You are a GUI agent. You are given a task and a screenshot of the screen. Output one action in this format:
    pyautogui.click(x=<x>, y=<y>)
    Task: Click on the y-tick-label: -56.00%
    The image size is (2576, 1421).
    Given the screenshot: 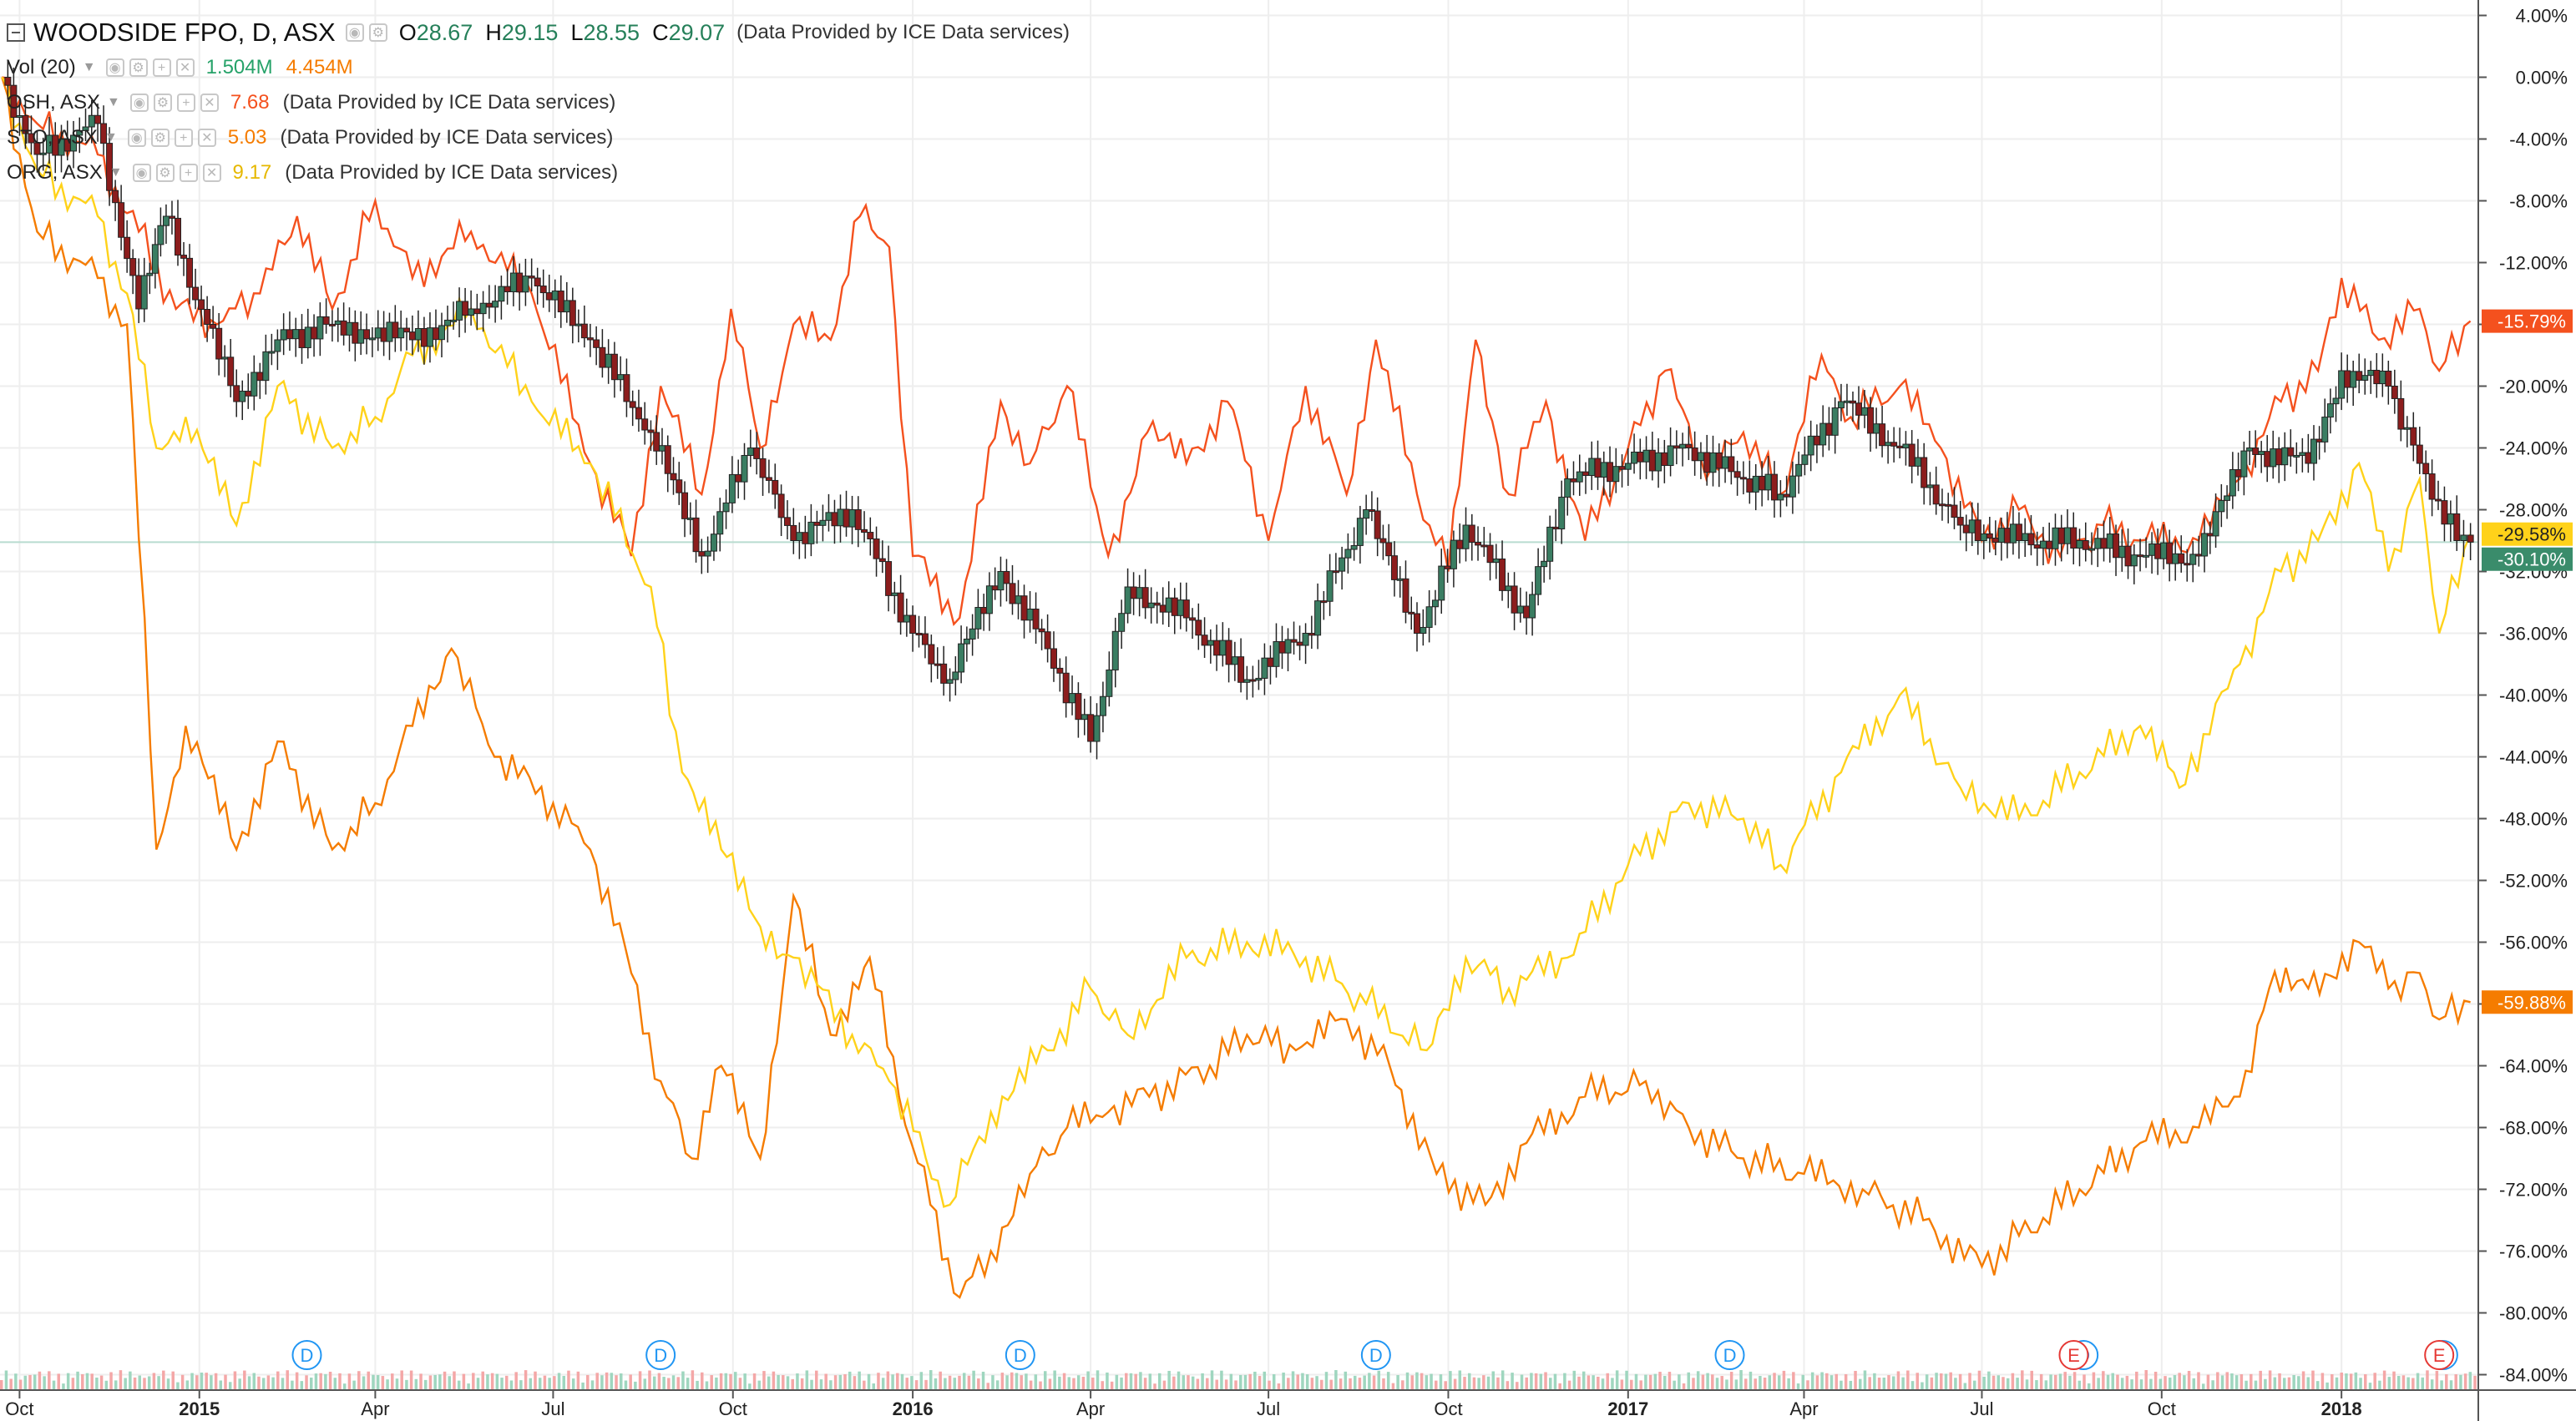 What is the action you would take?
    pyautogui.click(x=2534, y=943)
    